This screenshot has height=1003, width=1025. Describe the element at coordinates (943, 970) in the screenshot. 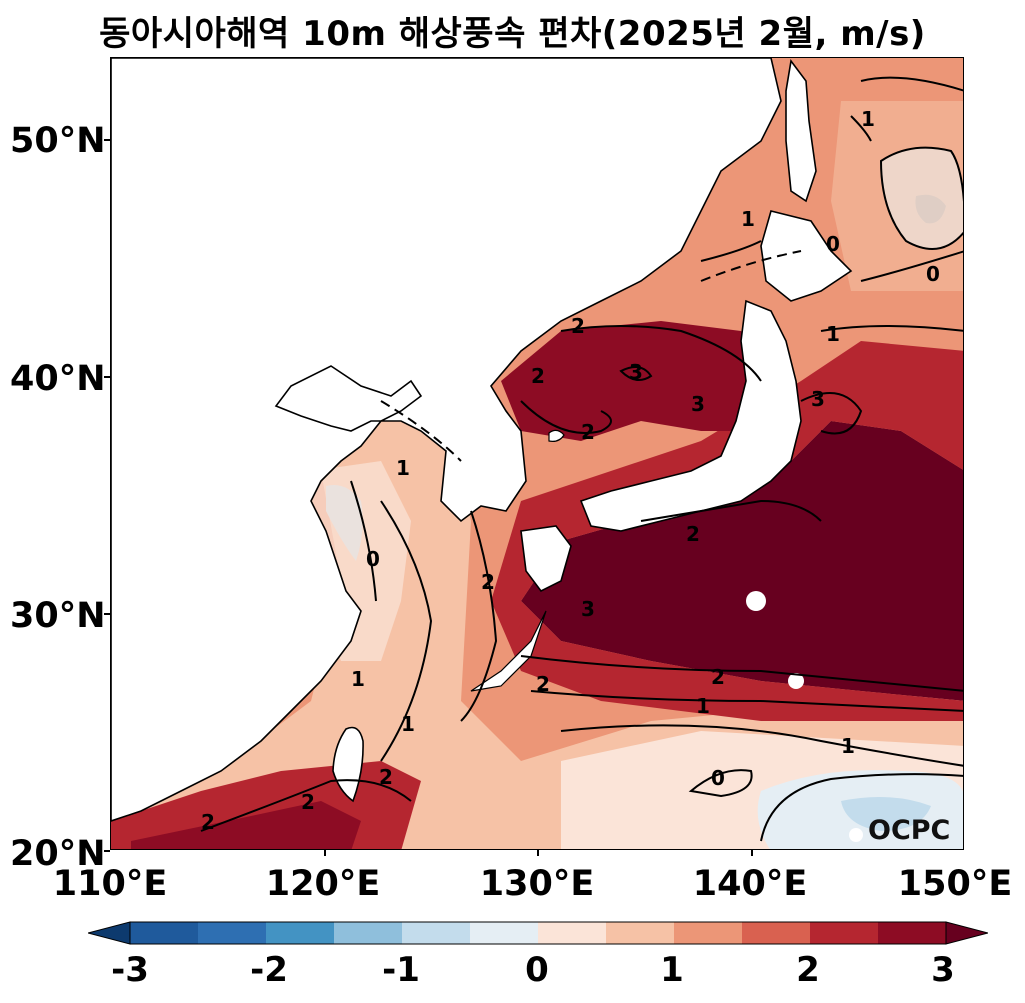

I see `colorbar-label: 3` at that location.